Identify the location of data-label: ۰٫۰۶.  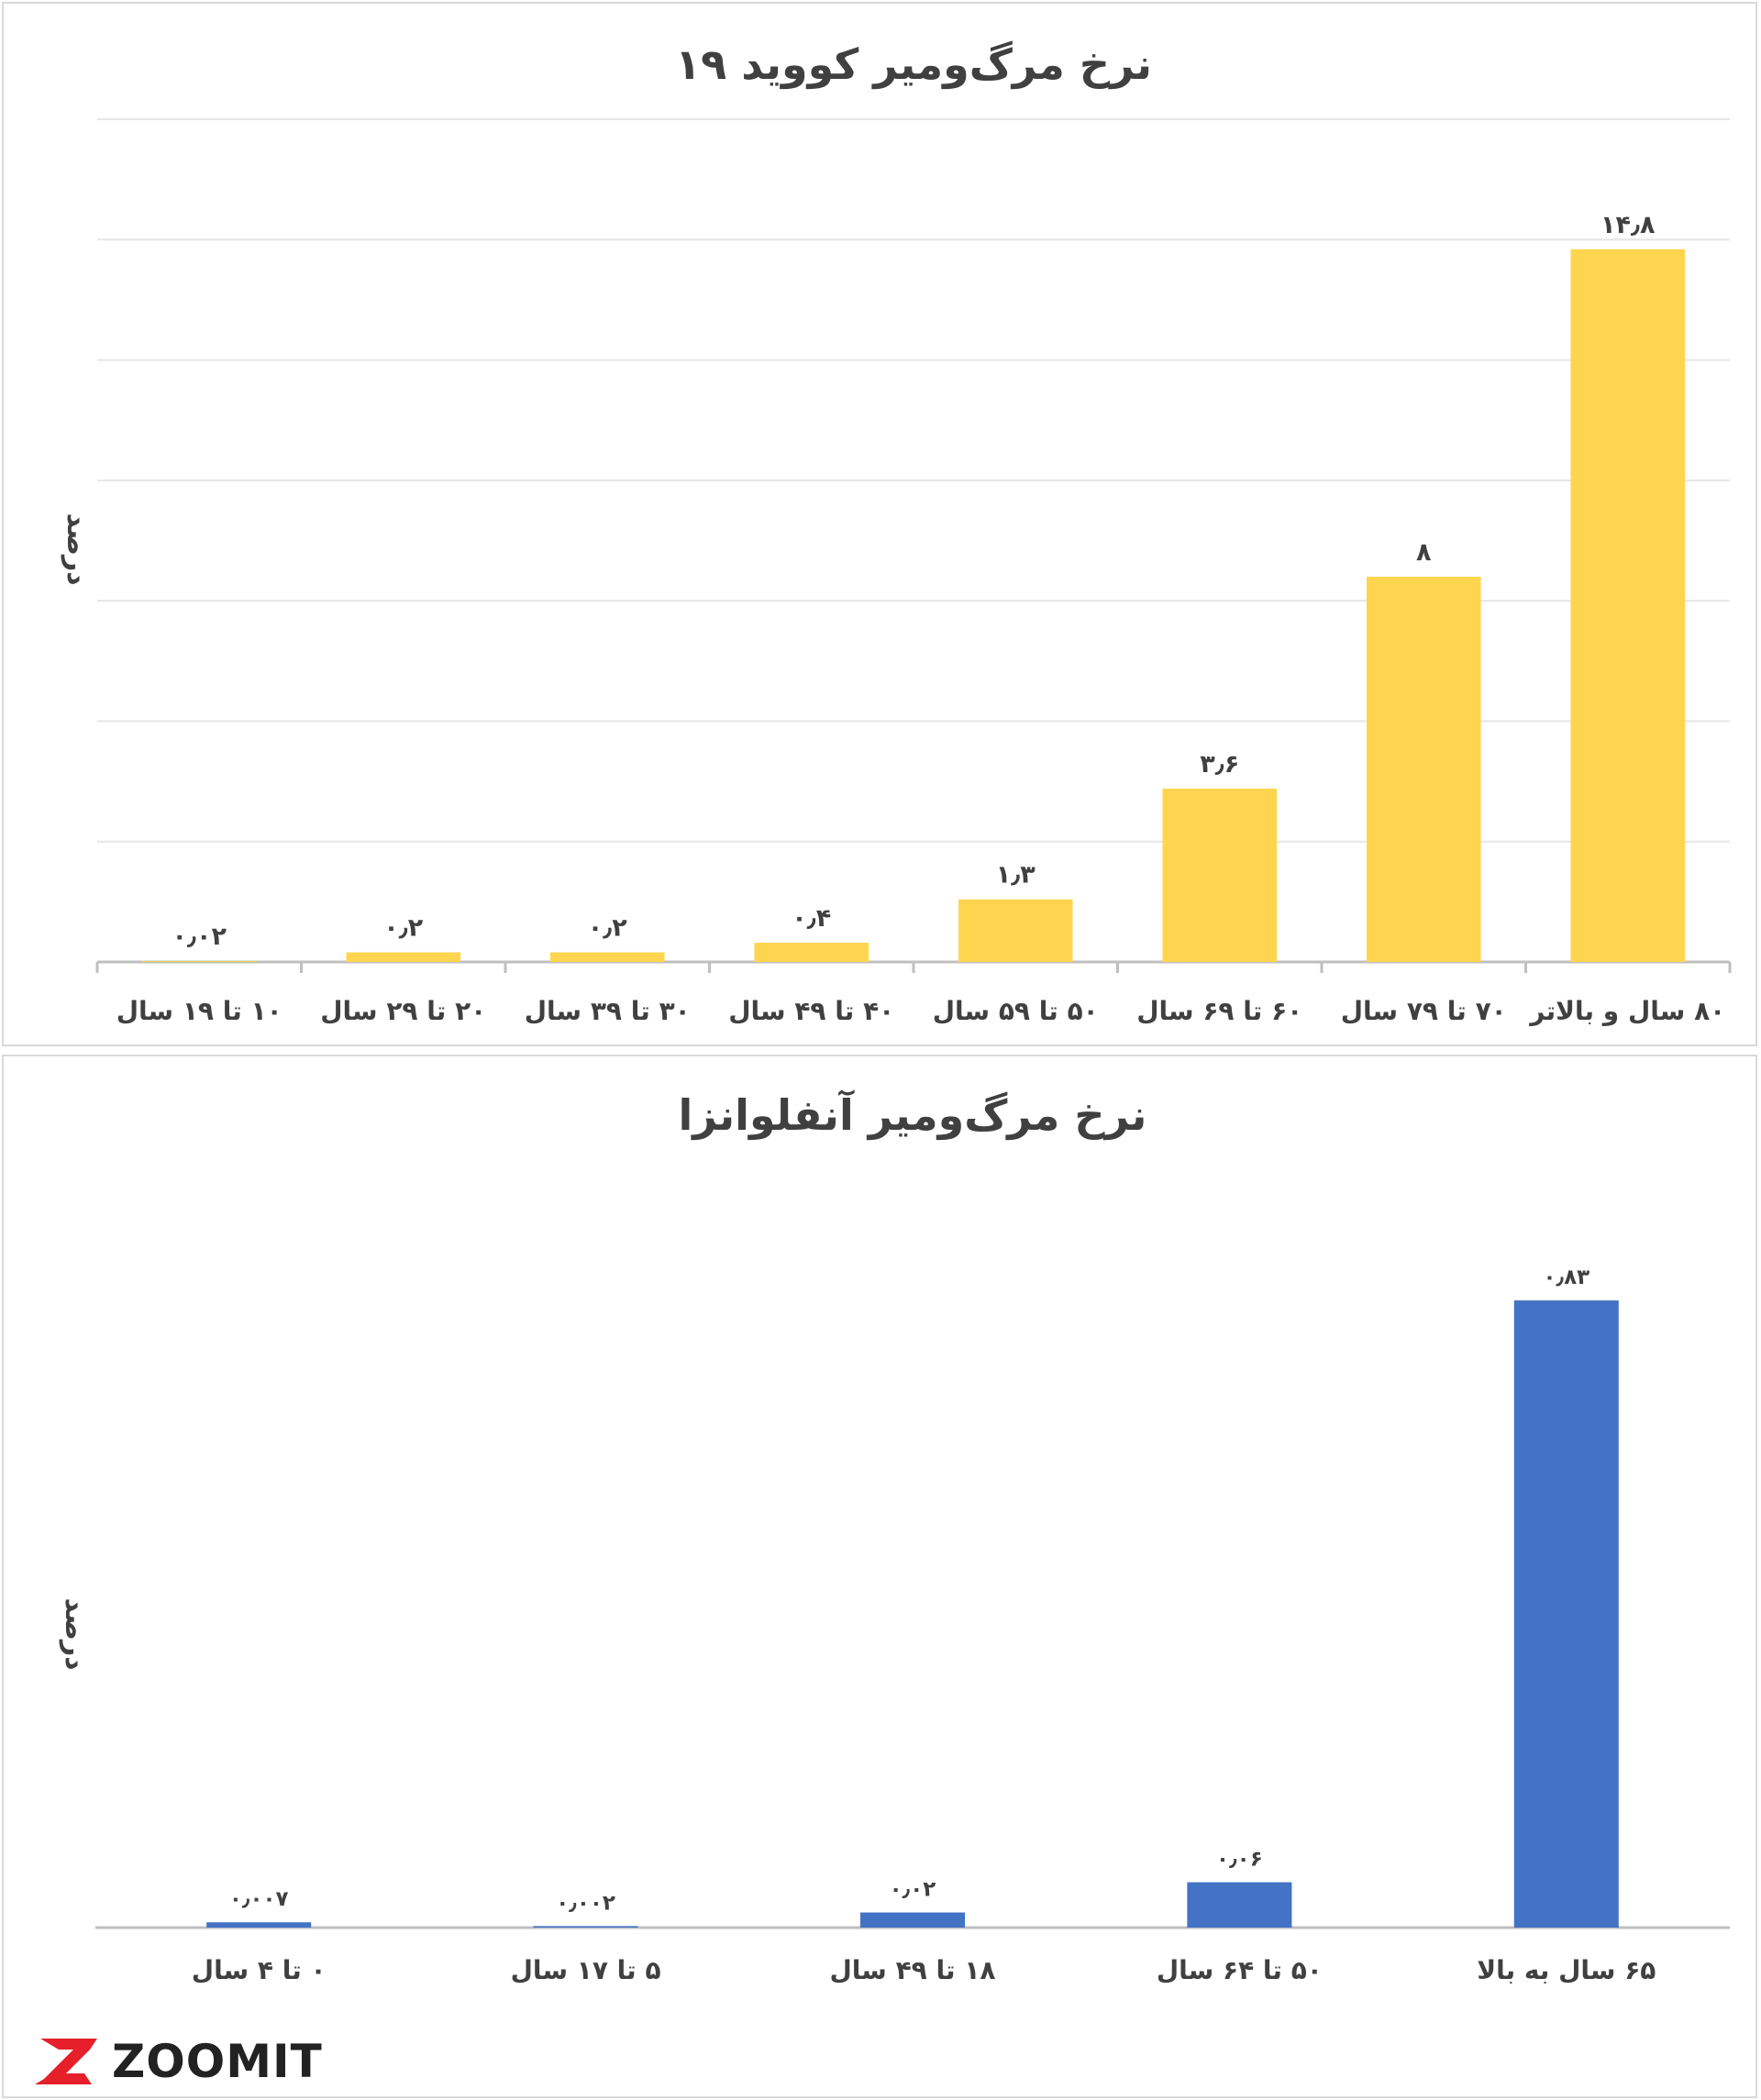
(1239, 1860).